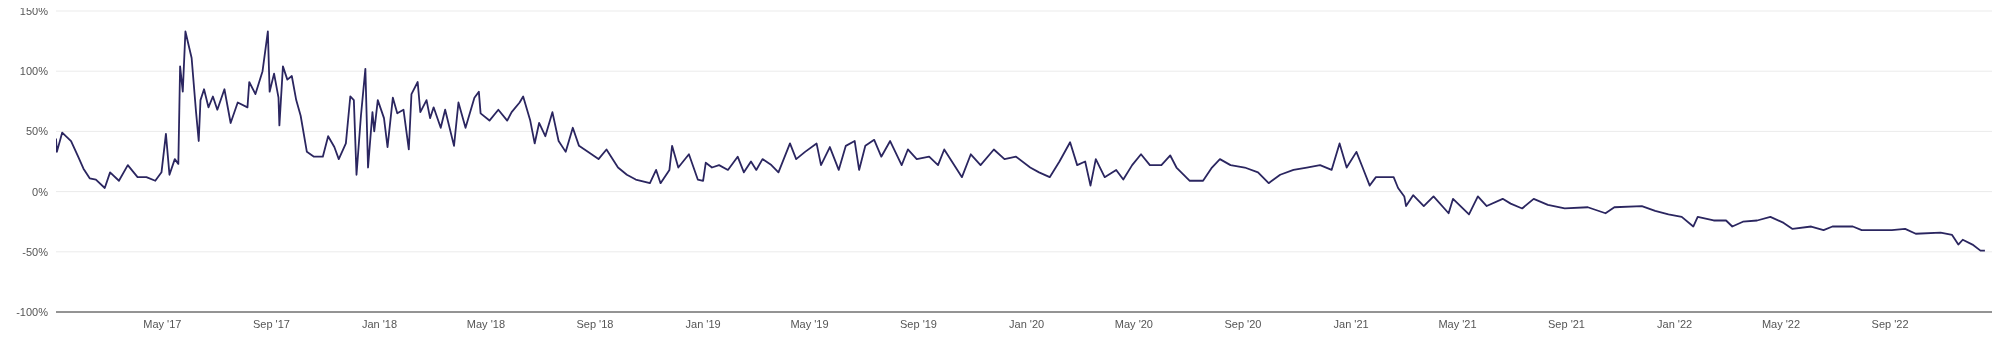  What do you see at coordinates (37, 131) in the screenshot?
I see `y-tick-label: 50%` at bounding box center [37, 131].